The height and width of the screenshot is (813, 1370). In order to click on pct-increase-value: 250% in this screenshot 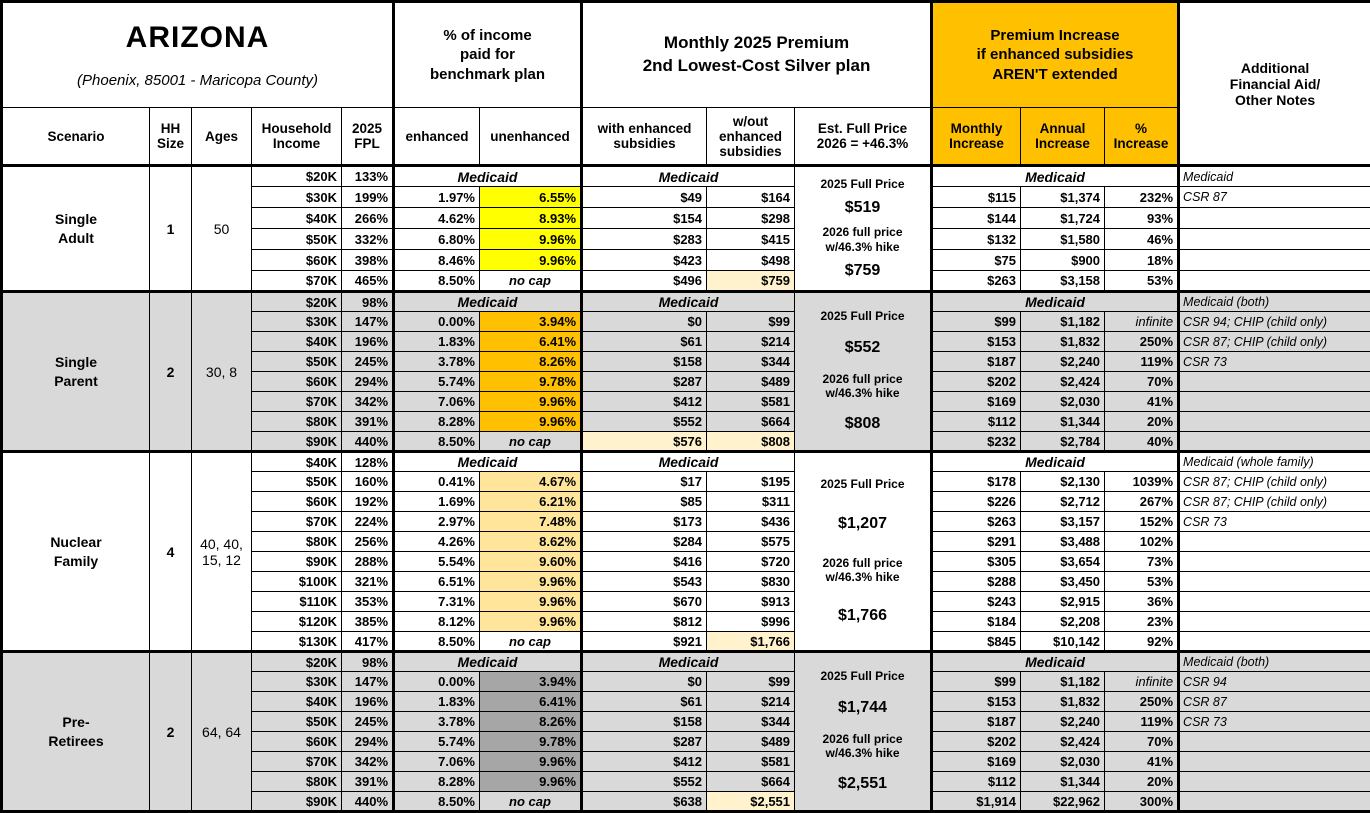, I will do `click(1142, 701)`.